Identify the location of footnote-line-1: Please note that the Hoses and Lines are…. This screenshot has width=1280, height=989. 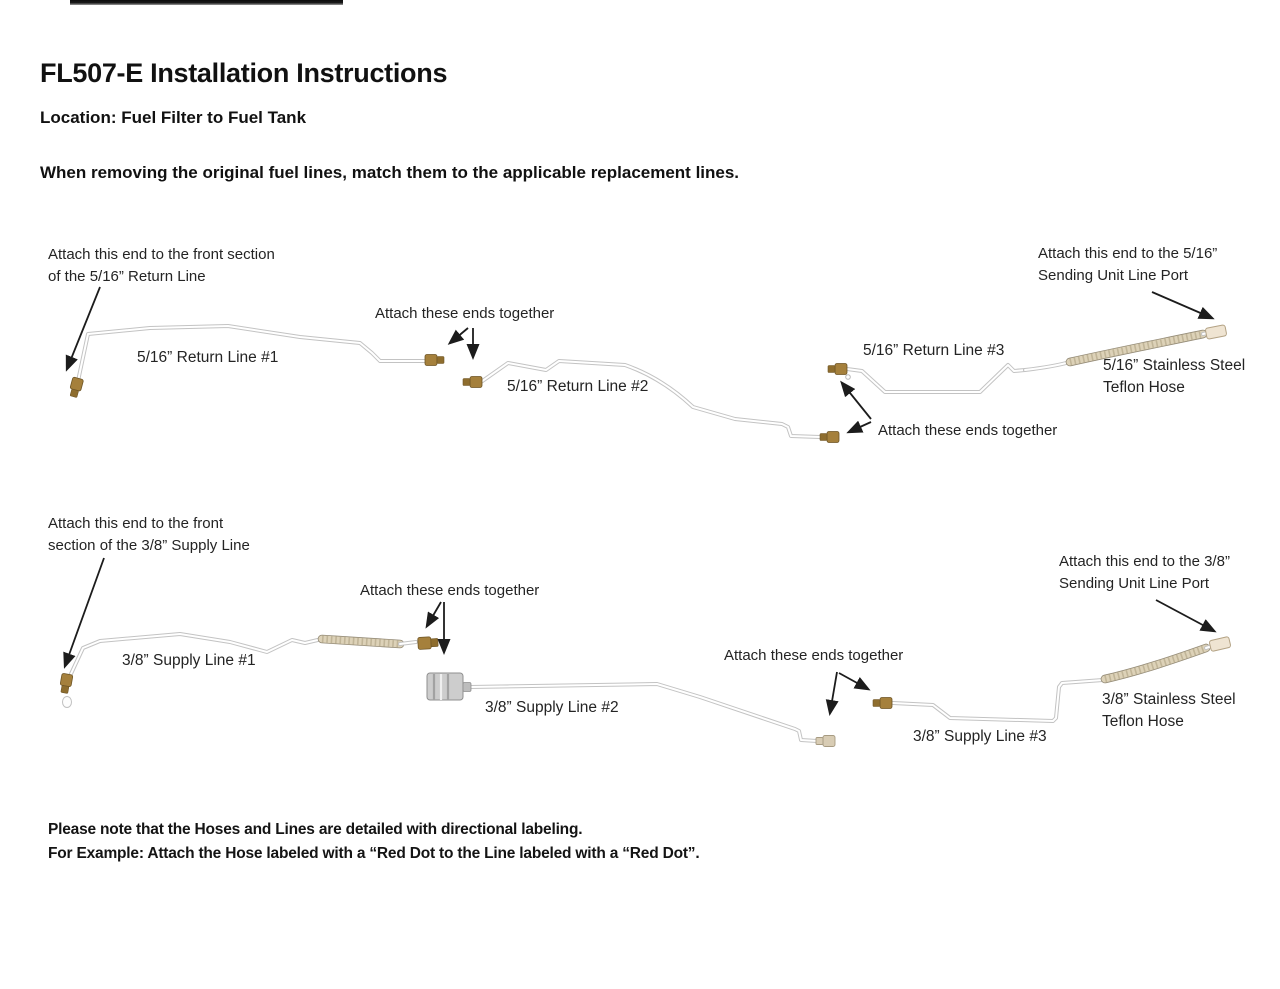
(315, 829).